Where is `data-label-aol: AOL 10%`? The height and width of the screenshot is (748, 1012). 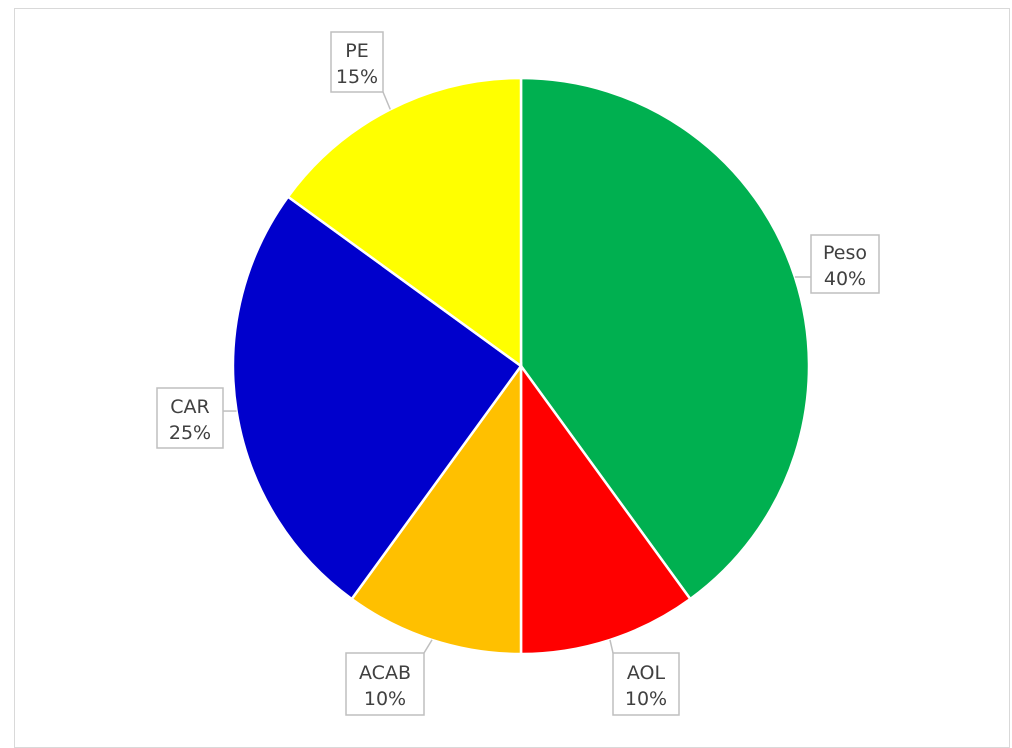
data-label-aol: AOL 10% is located at coordinates (644, 677).